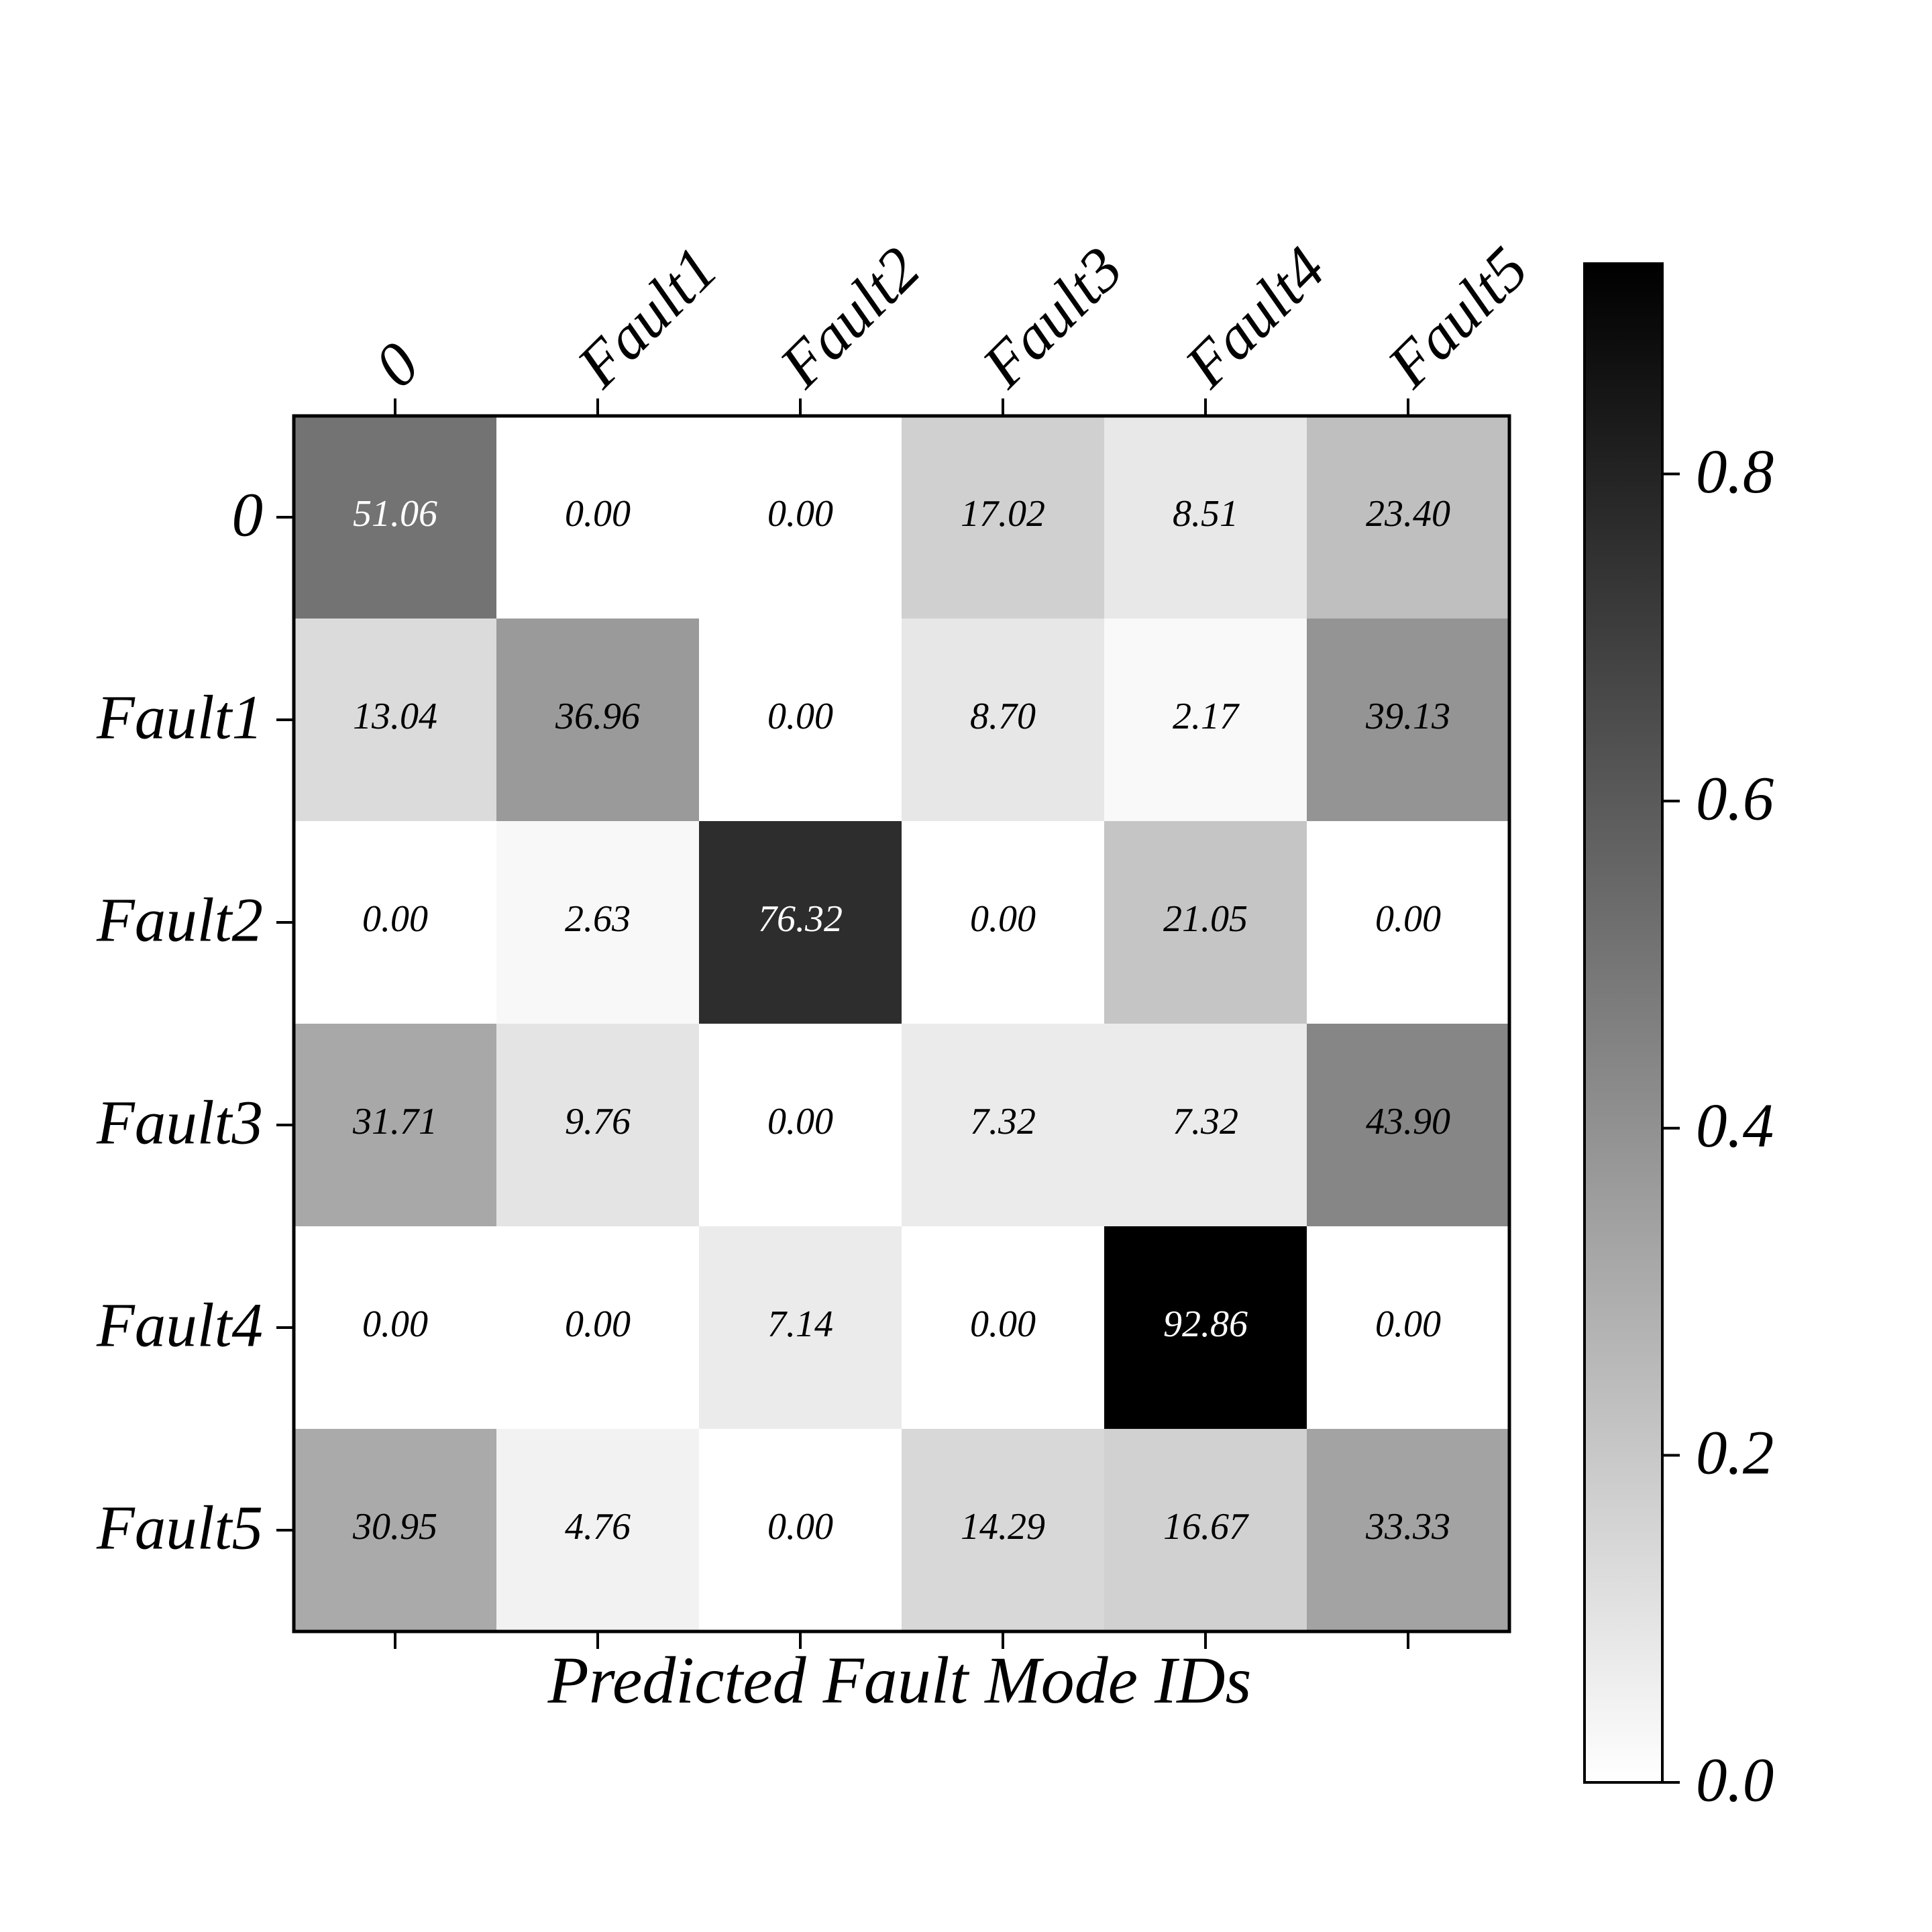  What do you see at coordinates (1206, 716) in the screenshot?
I see `cell-label: 2.17` at bounding box center [1206, 716].